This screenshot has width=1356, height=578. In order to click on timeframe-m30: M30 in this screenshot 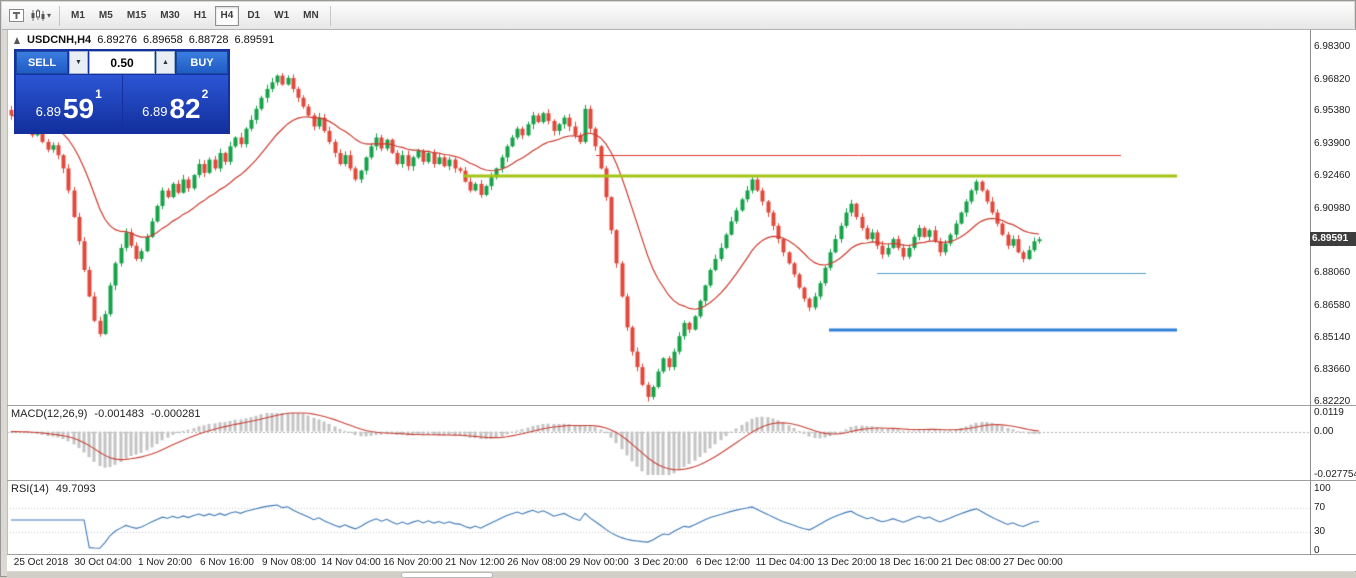, I will do `click(169, 16)`.